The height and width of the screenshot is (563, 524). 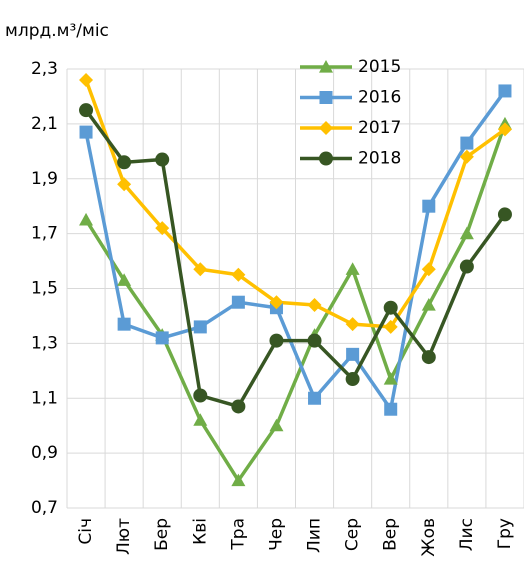 What do you see at coordinates (86, 531) in the screenshot?
I see `x-tick-label: Січ` at bounding box center [86, 531].